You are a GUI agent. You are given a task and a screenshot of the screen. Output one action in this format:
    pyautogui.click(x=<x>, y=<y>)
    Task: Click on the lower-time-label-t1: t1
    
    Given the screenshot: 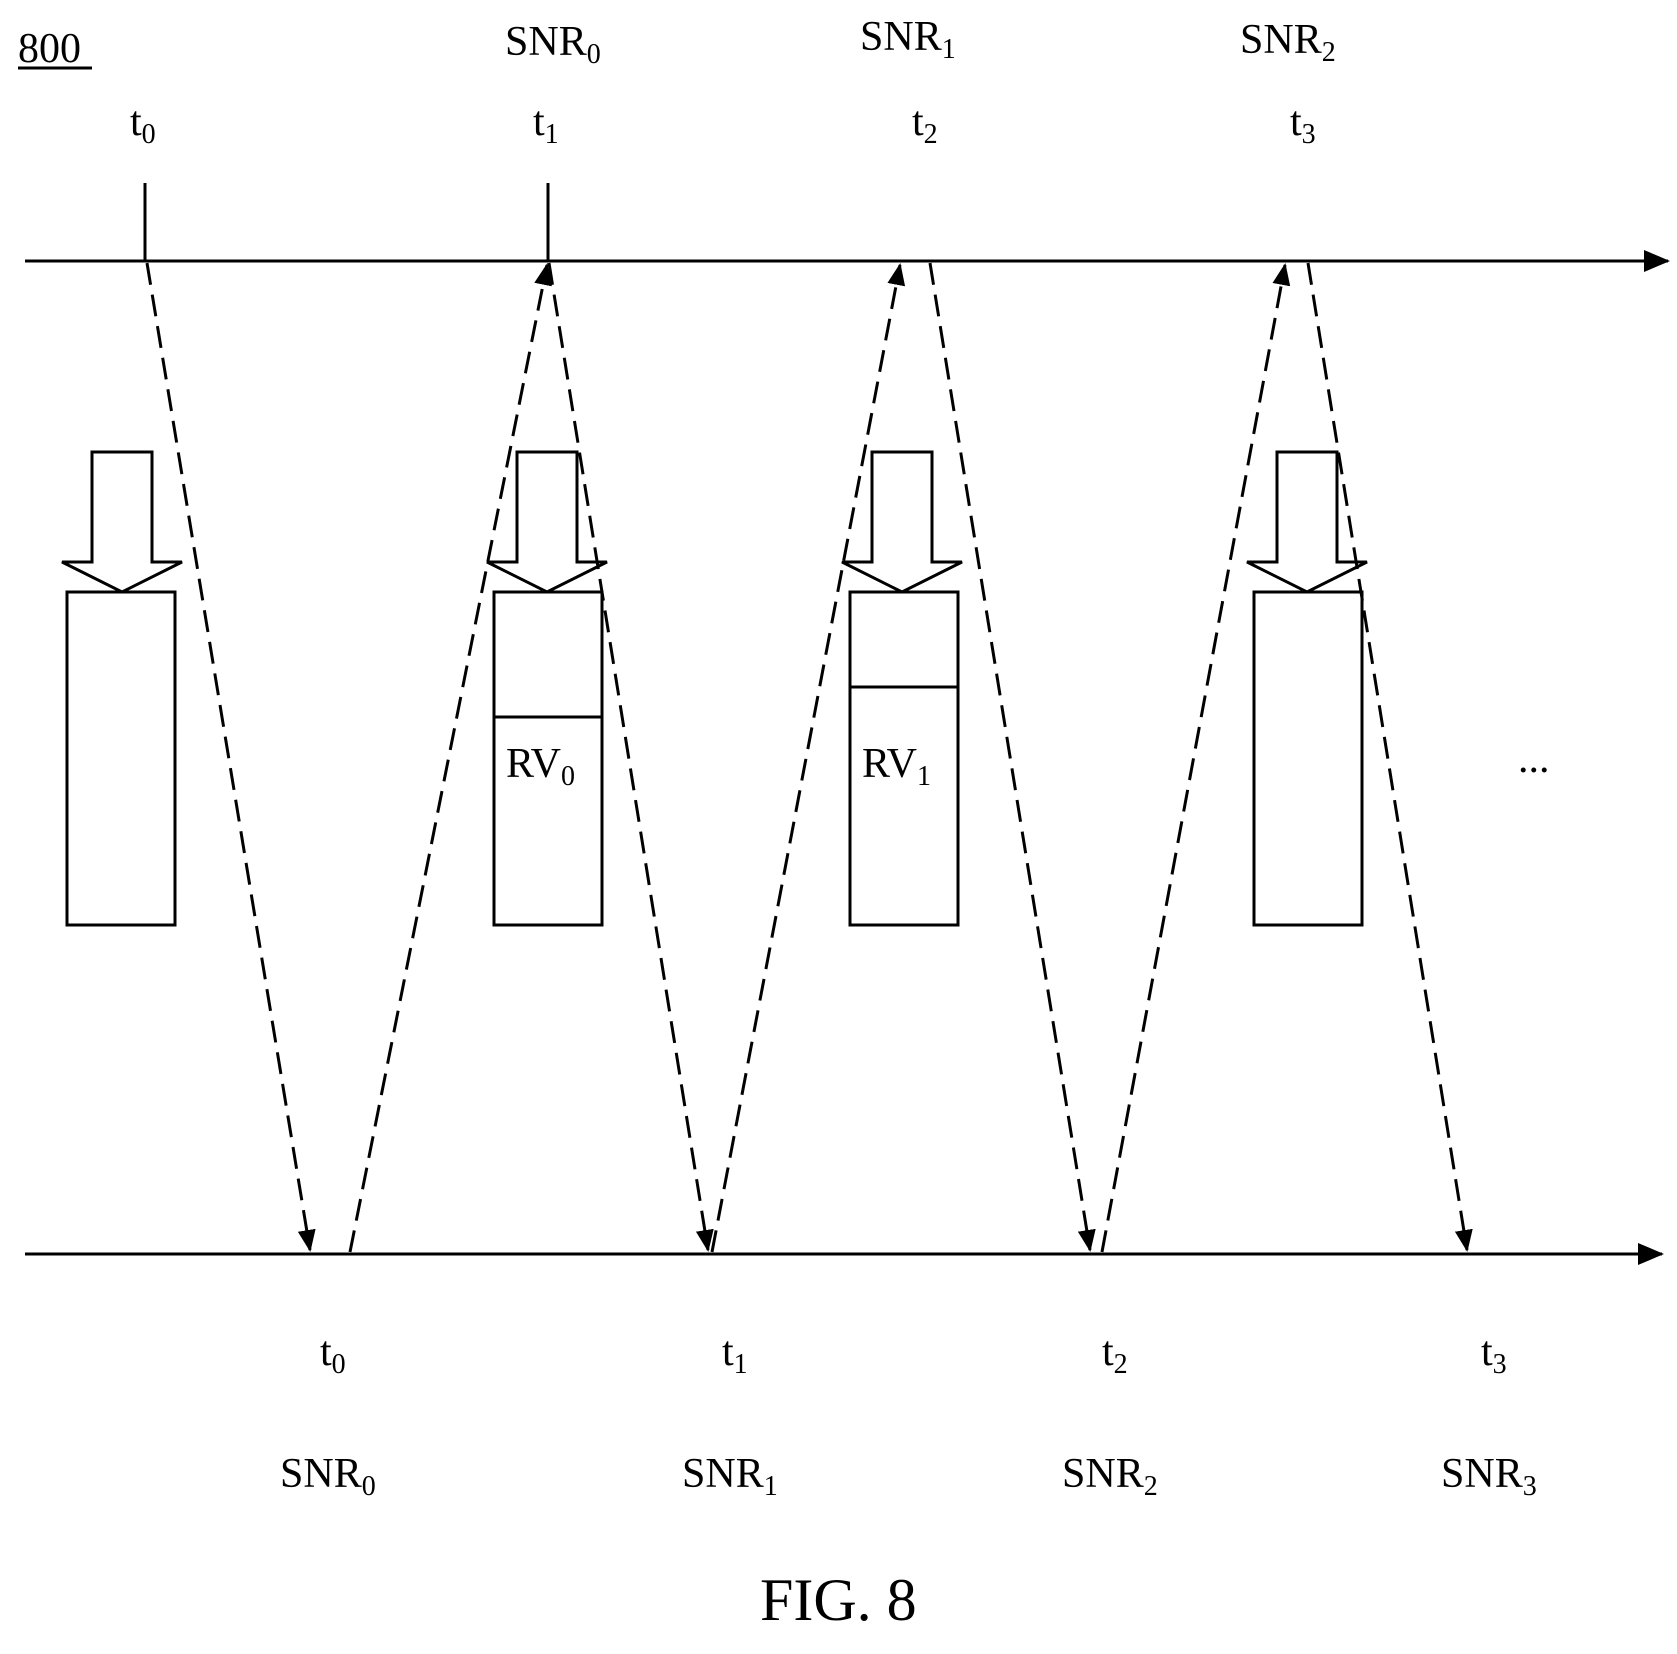 What is the action you would take?
    pyautogui.click(x=735, y=1354)
    